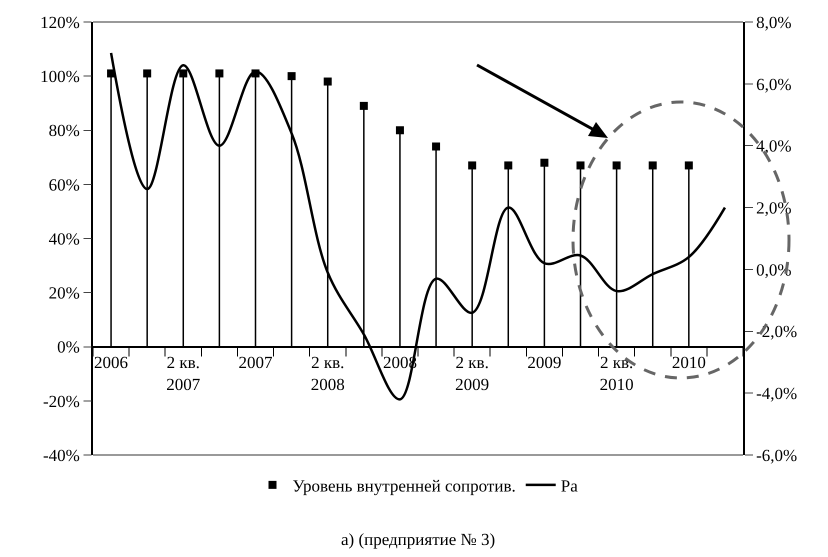 Image resolution: width=828 pixels, height=557 pixels. I want to click on y2-tick-label: 6,0%, so click(774, 84).